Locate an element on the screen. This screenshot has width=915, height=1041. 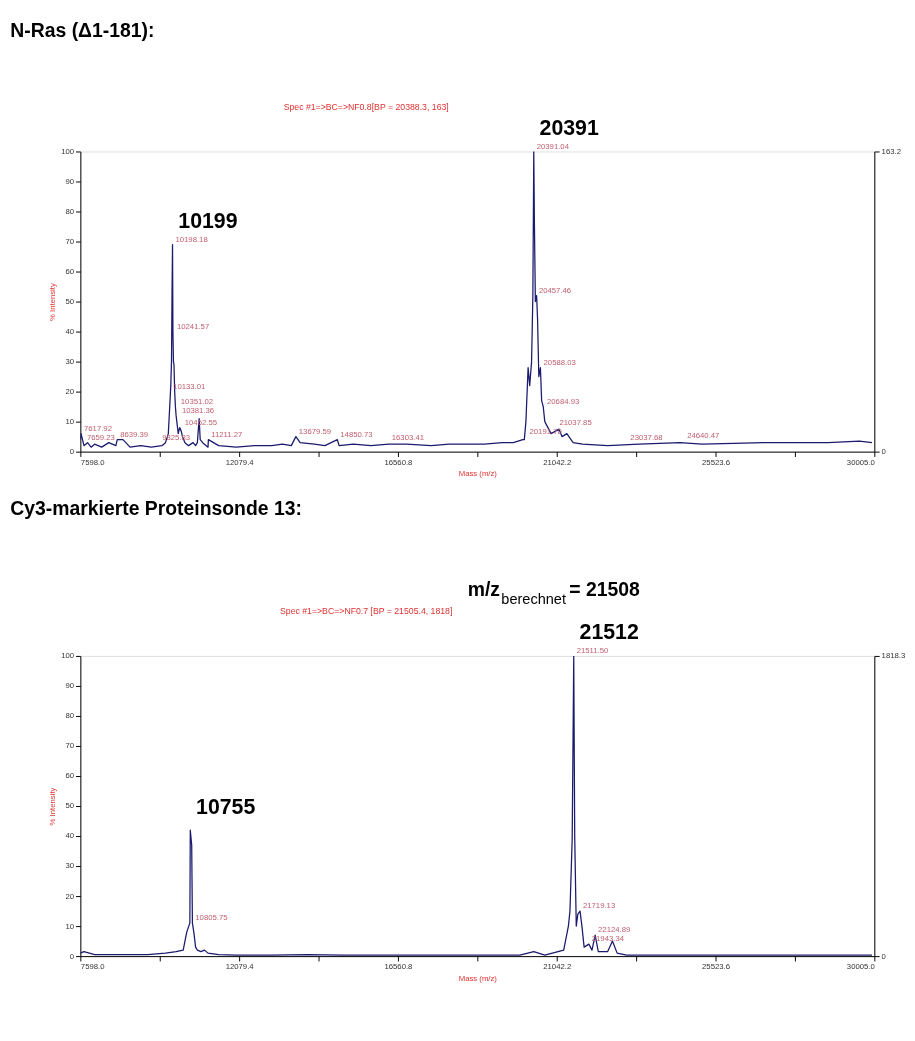
annotation: 10755 is located at coordinates (226, 806).